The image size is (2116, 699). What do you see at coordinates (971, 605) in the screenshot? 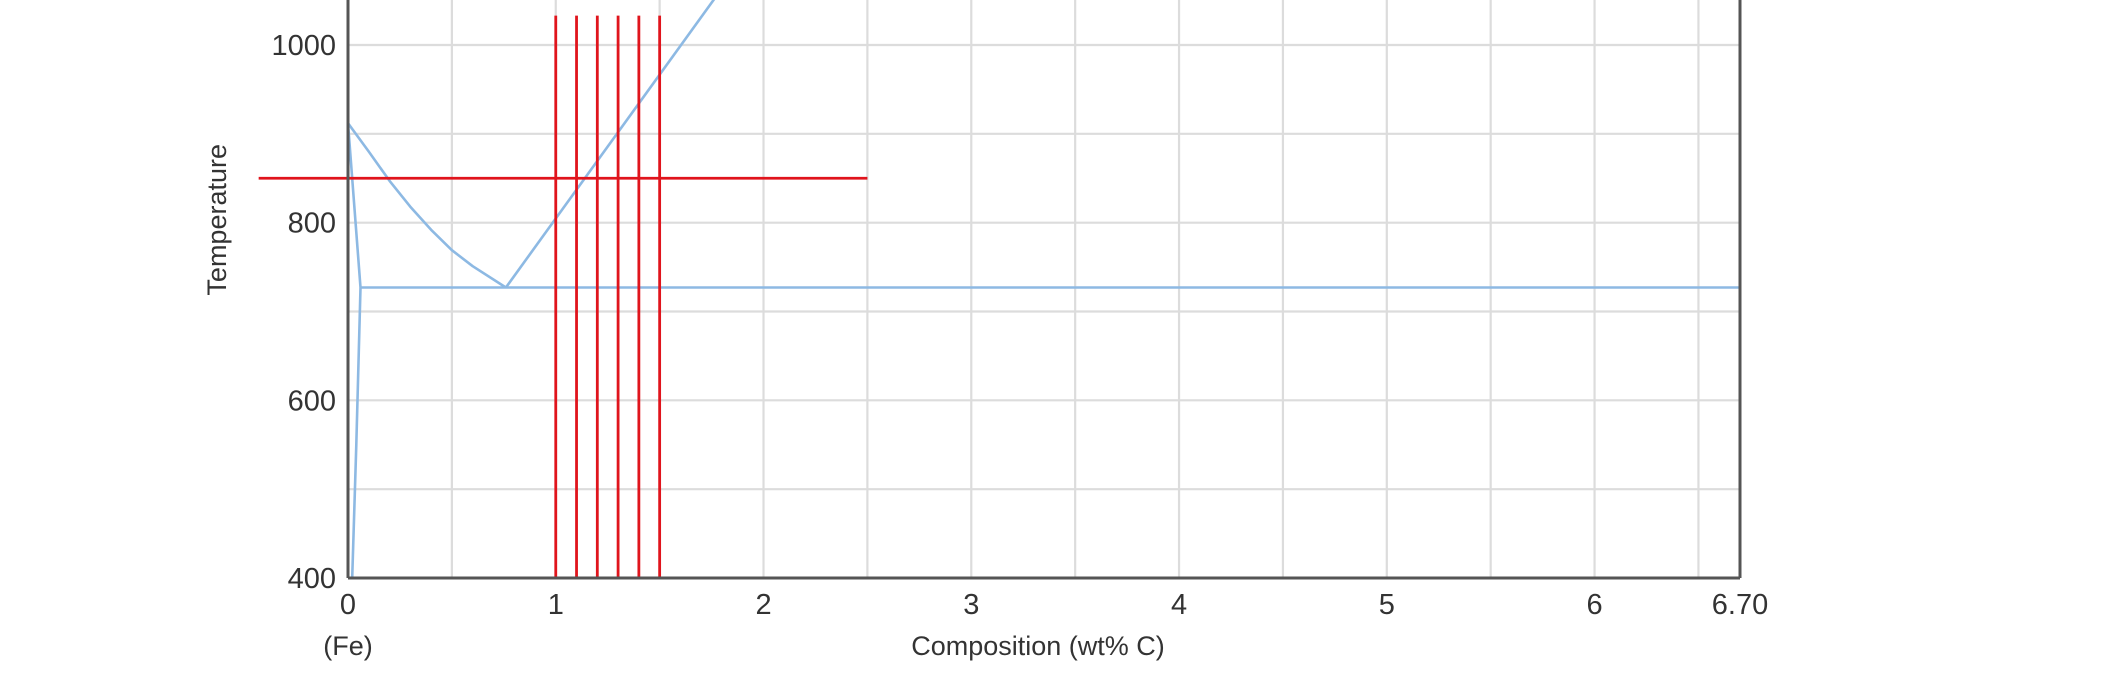
I see `x-tick-label: 3` at bounding box center [971, 605].